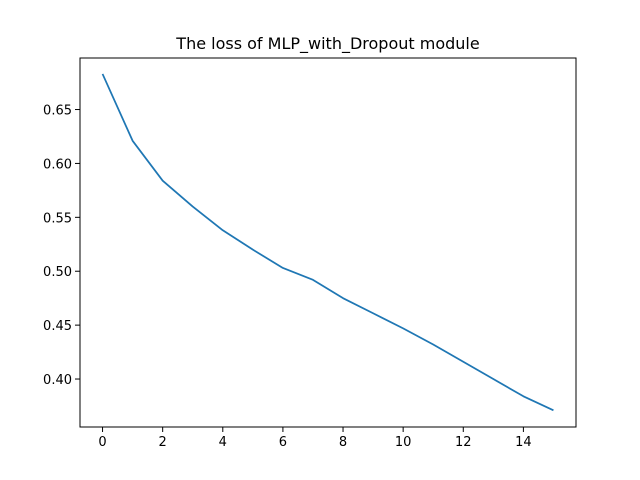 This screenshot has height=480, width=640. Describe the element at coordinates (327, 44) in the screenshot. I see `chart-title: The loss of MLP_with_Dropout module` at that location.